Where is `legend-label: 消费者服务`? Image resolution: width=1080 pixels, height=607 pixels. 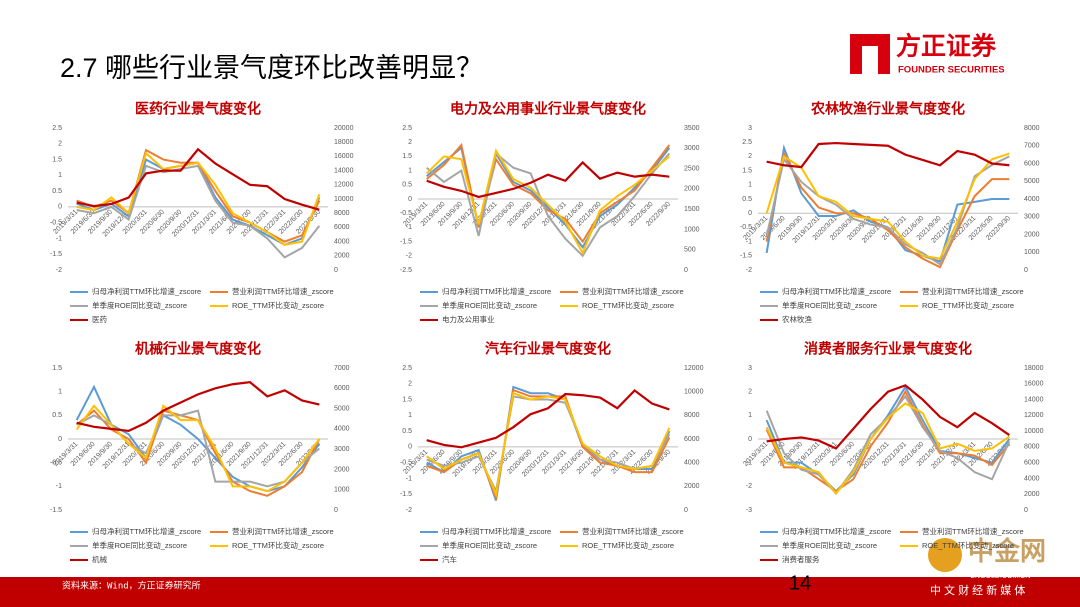 legend-label: 消费者服务 is located at coordinates (801, 559).